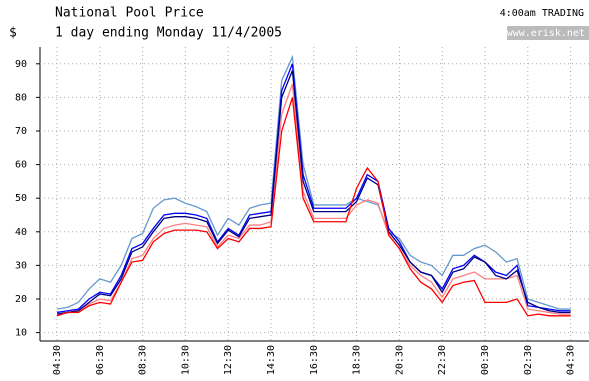 The width and height of the screenshot is (589, 381). Describe the element at coordinates (271, 360) in the screenshot. I see `x-tick-label: 14:30` at that location.